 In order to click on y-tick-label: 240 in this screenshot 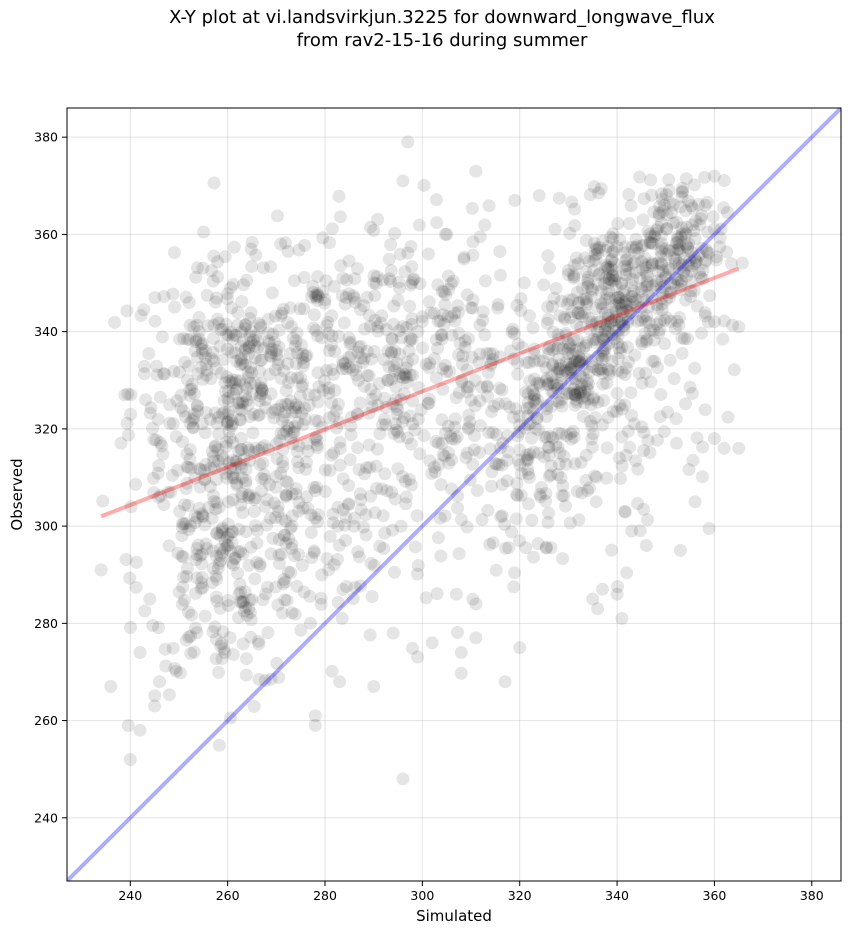, I will do `click(46, 817)`.